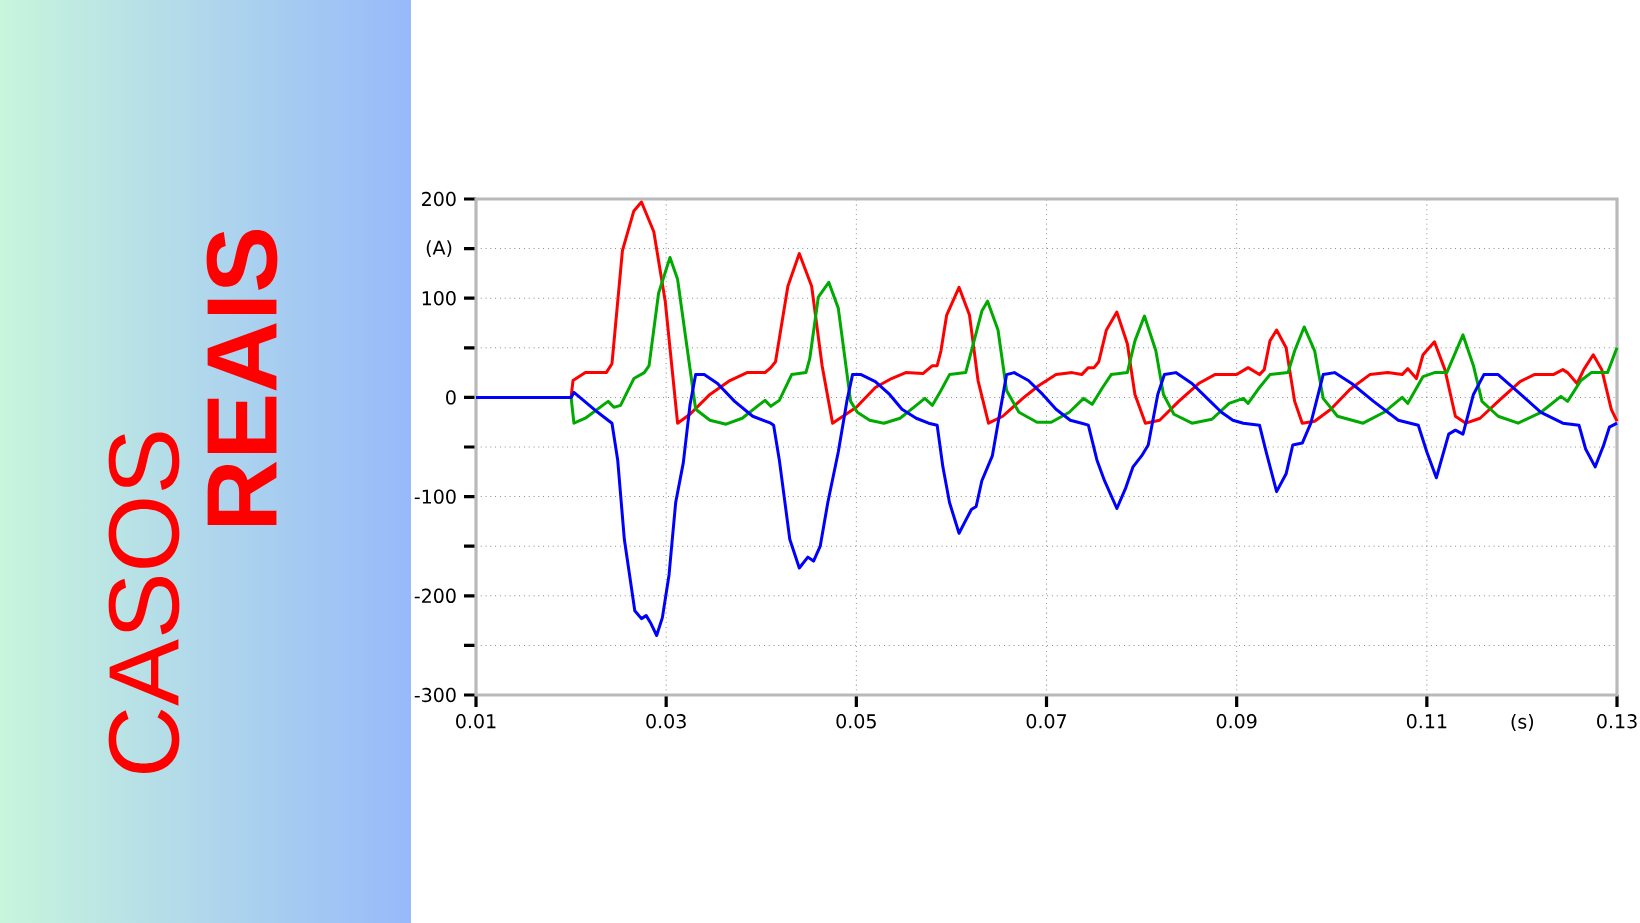  I want to click on x-axis-title: (s), so click(1522, 722).